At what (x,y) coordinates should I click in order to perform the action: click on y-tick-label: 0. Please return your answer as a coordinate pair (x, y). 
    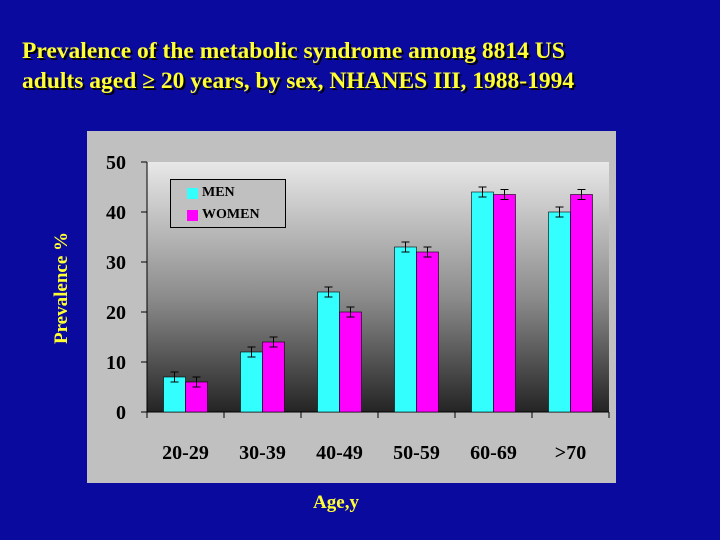
    Looking at the image, I should click on (121, 413).